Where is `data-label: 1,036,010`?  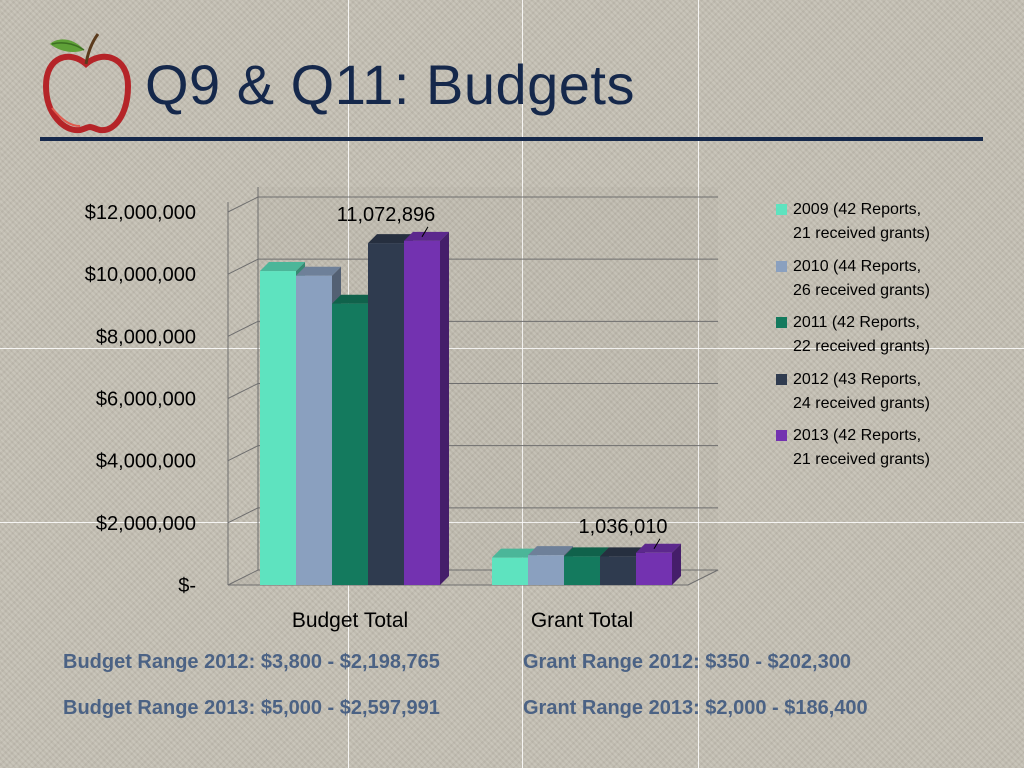 data-label: 1,036,010 is located at coordinates (623, 527).